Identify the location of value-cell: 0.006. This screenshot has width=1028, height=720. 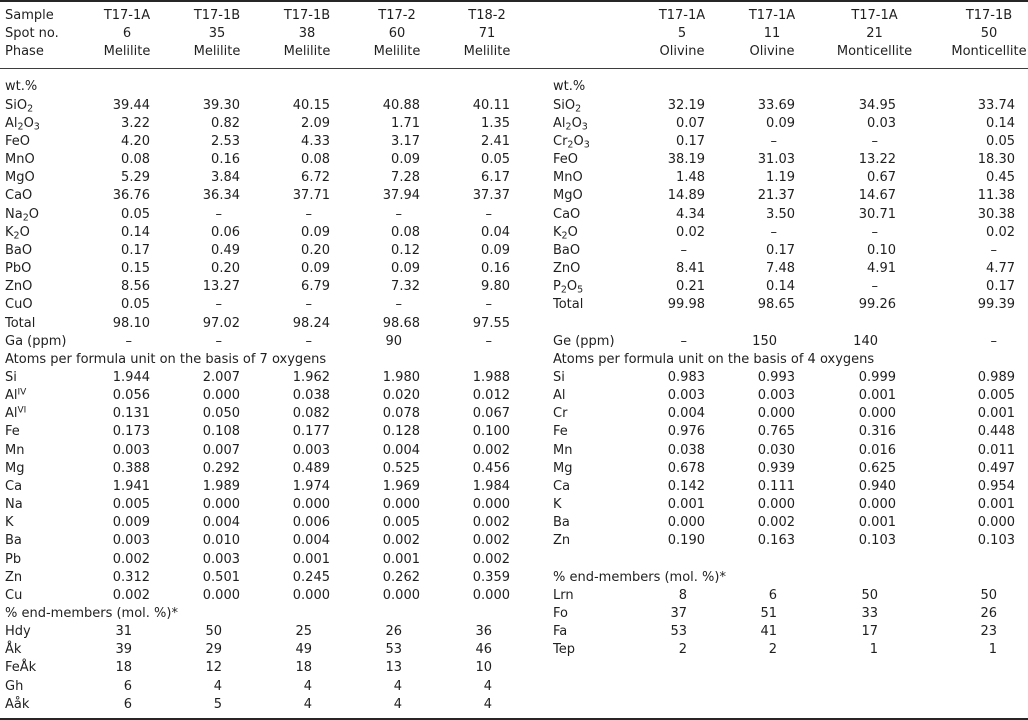
(311, 523).